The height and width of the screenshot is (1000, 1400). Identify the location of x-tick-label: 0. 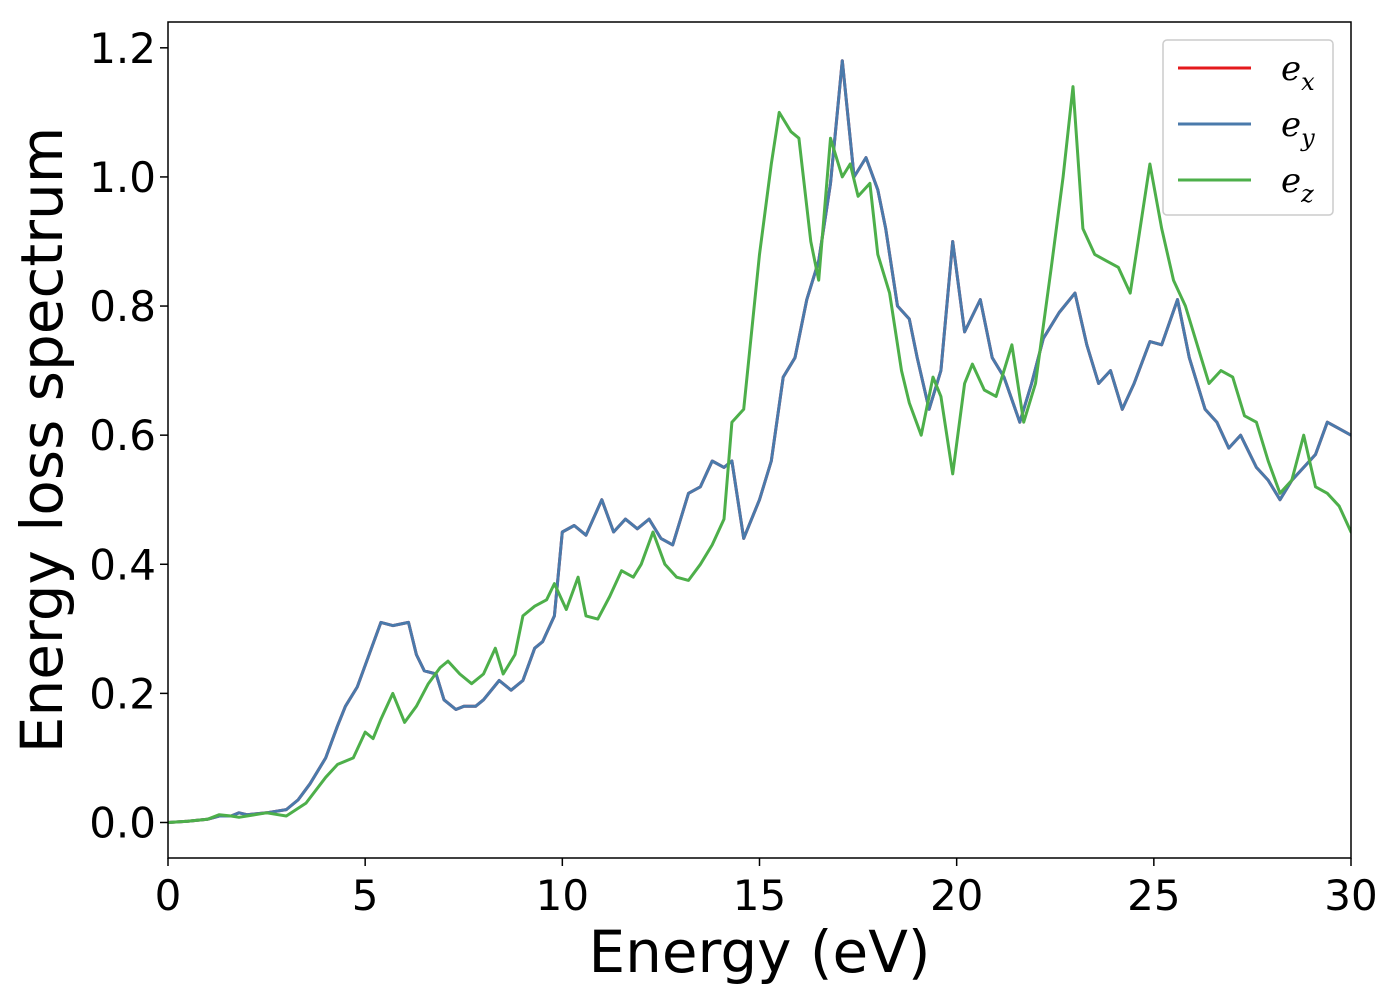
(168, 895).